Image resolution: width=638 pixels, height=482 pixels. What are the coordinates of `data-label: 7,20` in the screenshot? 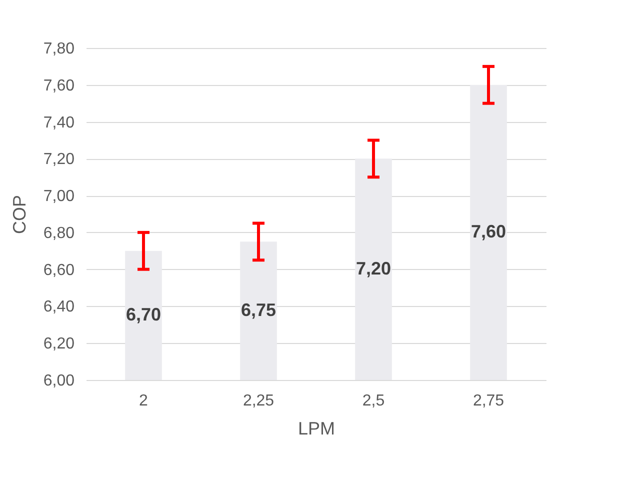 It's located at (374, 268).